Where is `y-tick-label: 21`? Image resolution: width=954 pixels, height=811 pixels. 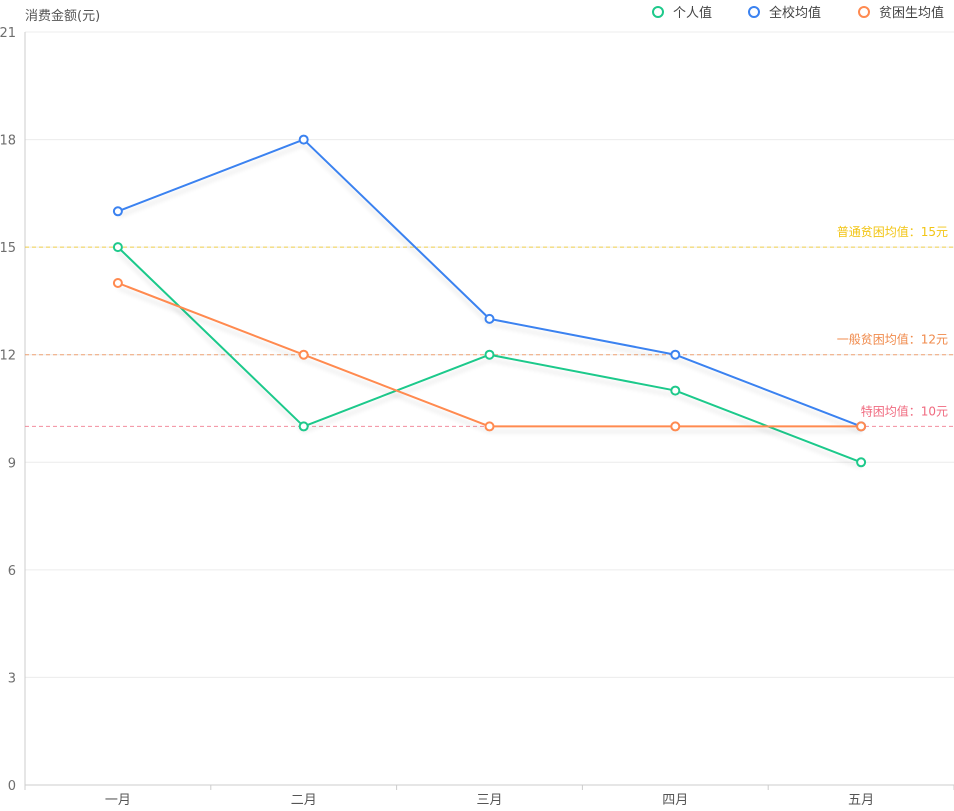
y-tick-label: 21 is located at coordinates (8, 33).